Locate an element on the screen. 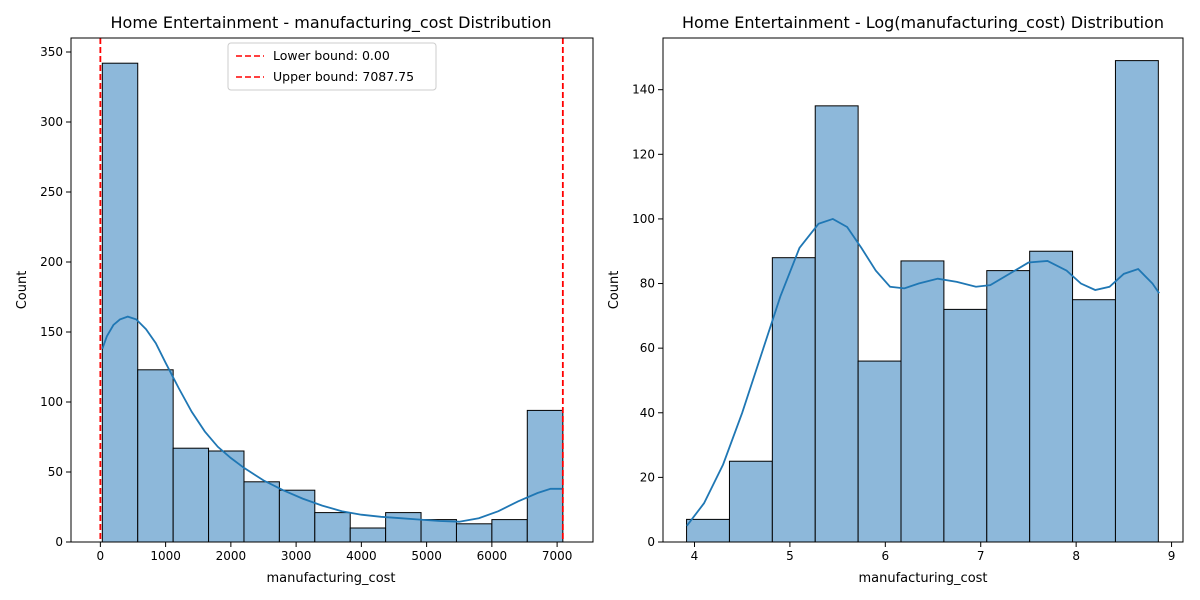 This screenshot has width=1200, height=600. y-tick-label: 60 is located at coordinates (647, 348).